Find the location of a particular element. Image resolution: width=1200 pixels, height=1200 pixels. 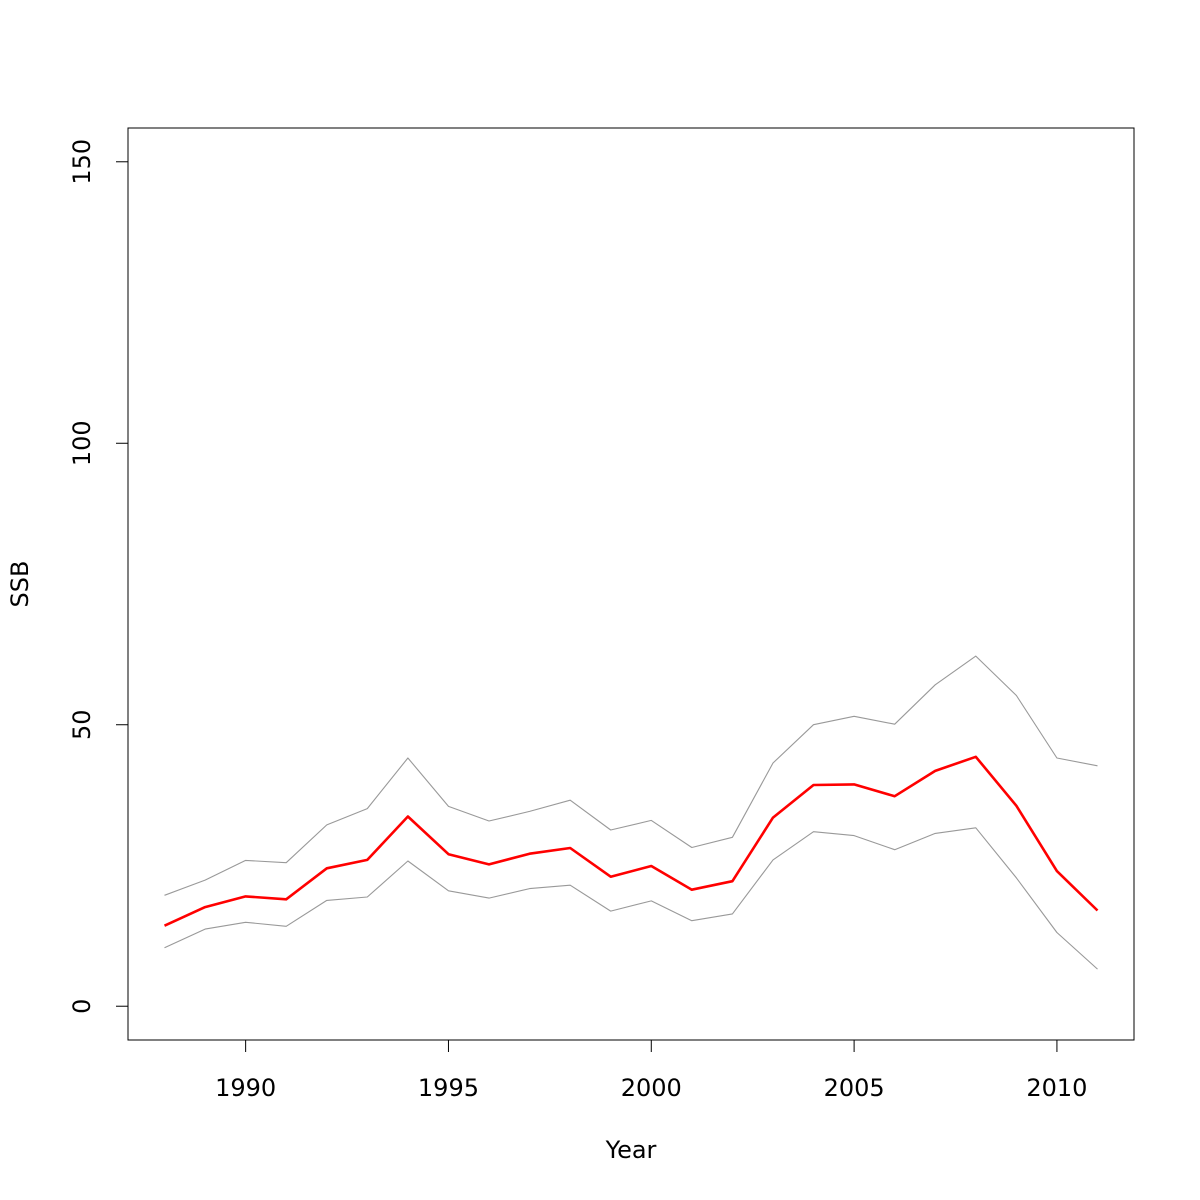

y-tick-label: 0 is located at coordinates (82, 1006).